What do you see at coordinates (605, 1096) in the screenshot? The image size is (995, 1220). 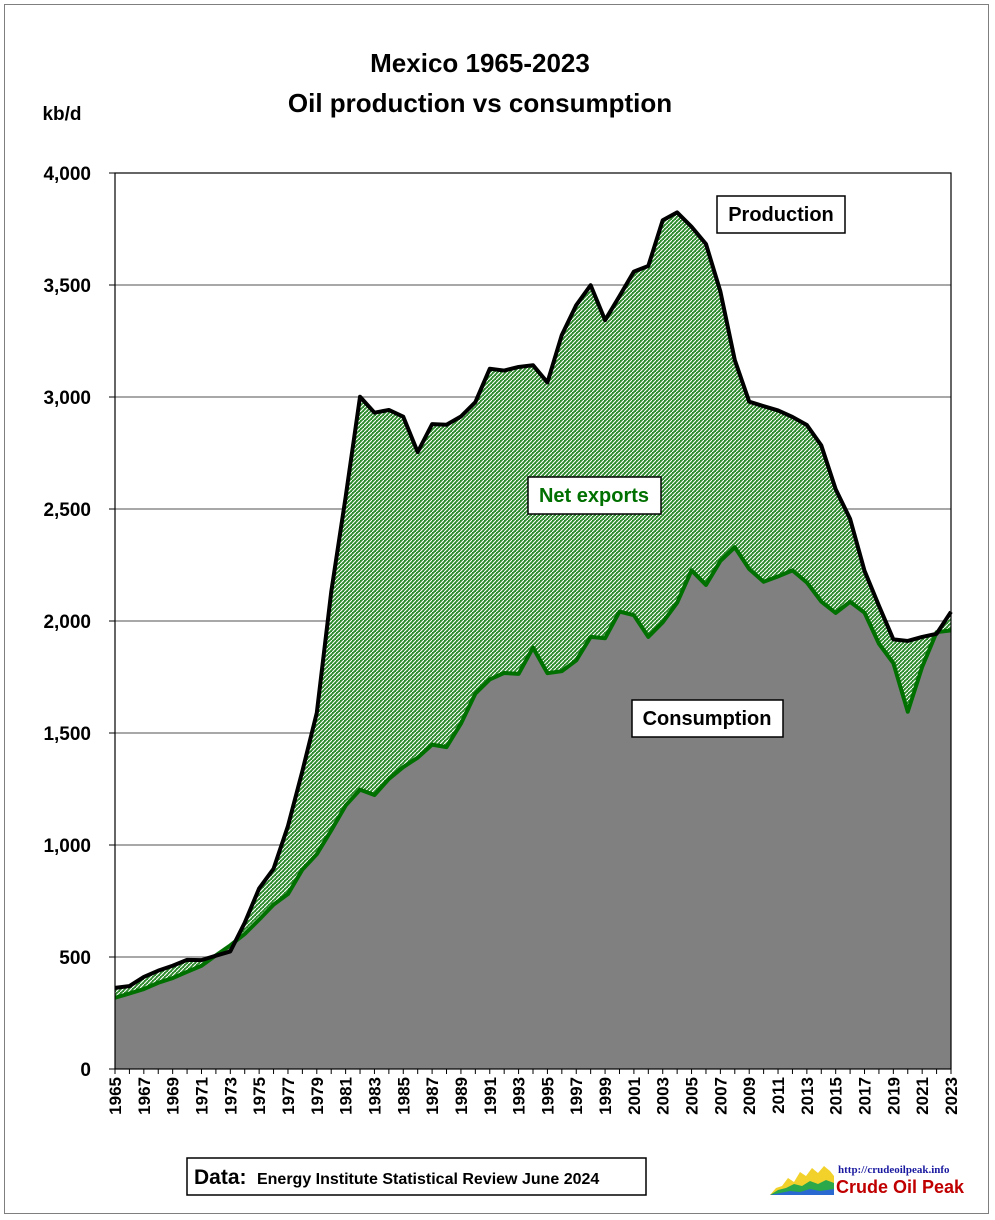 I see `x-tick-label: 1999` at bounding box center [605, 1096].